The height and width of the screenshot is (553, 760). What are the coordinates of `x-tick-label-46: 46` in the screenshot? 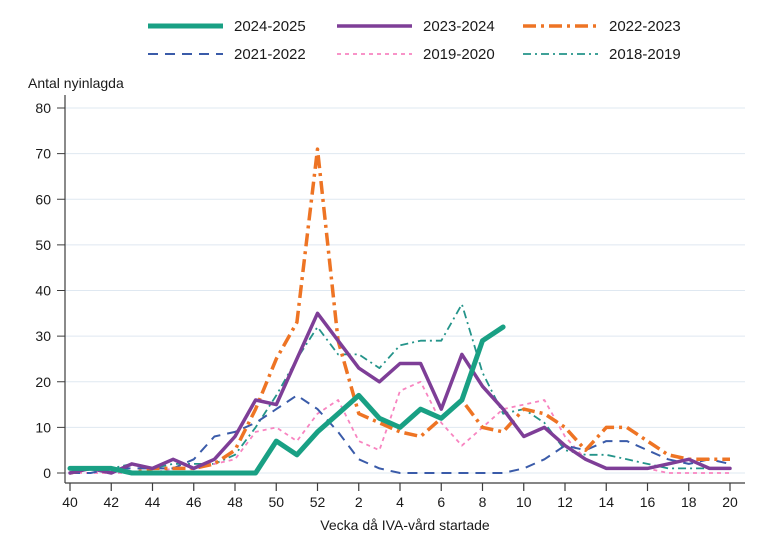 It's located at (194, 502).